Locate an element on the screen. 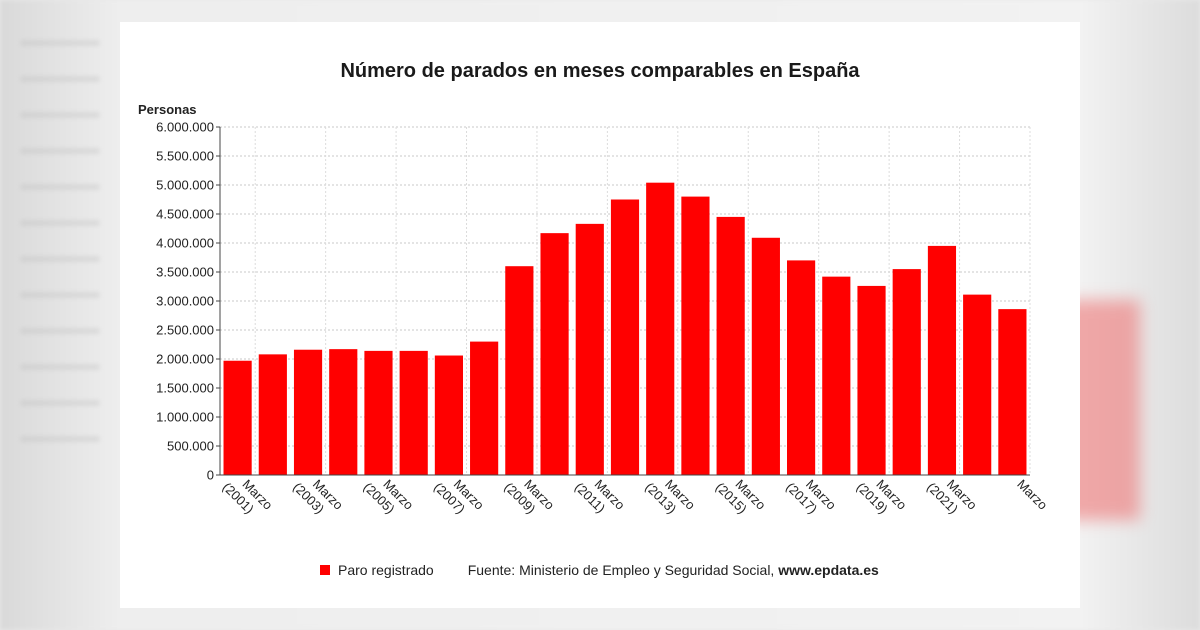 The height and width of the screenshot is (630, 1200). x-tick-label: Marzo(2015) is located at coordinates (741, 497).